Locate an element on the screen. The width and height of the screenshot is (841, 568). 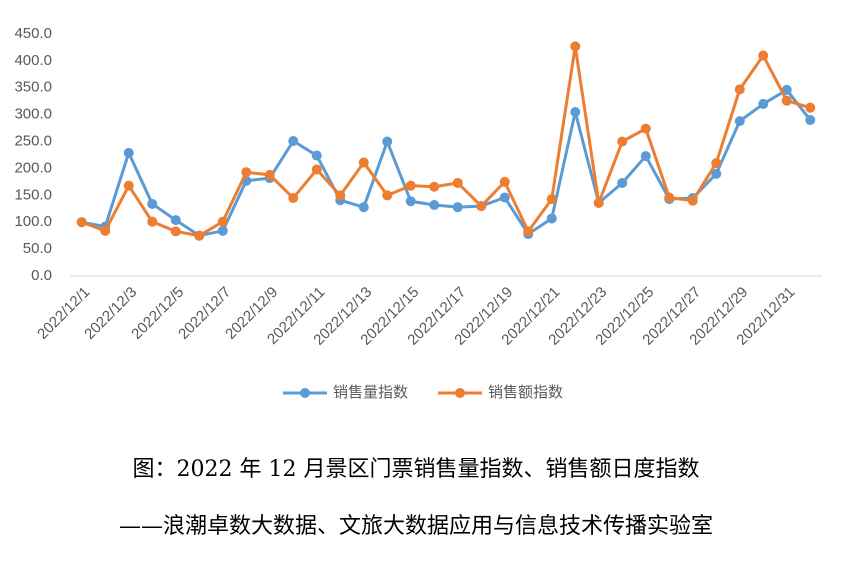
y-tick-label: 0.0 is located at coordinates (41, 275).